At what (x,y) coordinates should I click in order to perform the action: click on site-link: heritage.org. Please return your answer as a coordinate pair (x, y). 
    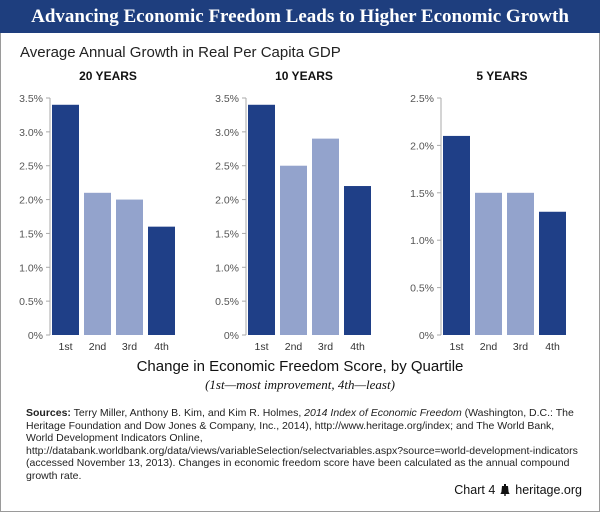
    Looking at the image, I should click on (548, 490).